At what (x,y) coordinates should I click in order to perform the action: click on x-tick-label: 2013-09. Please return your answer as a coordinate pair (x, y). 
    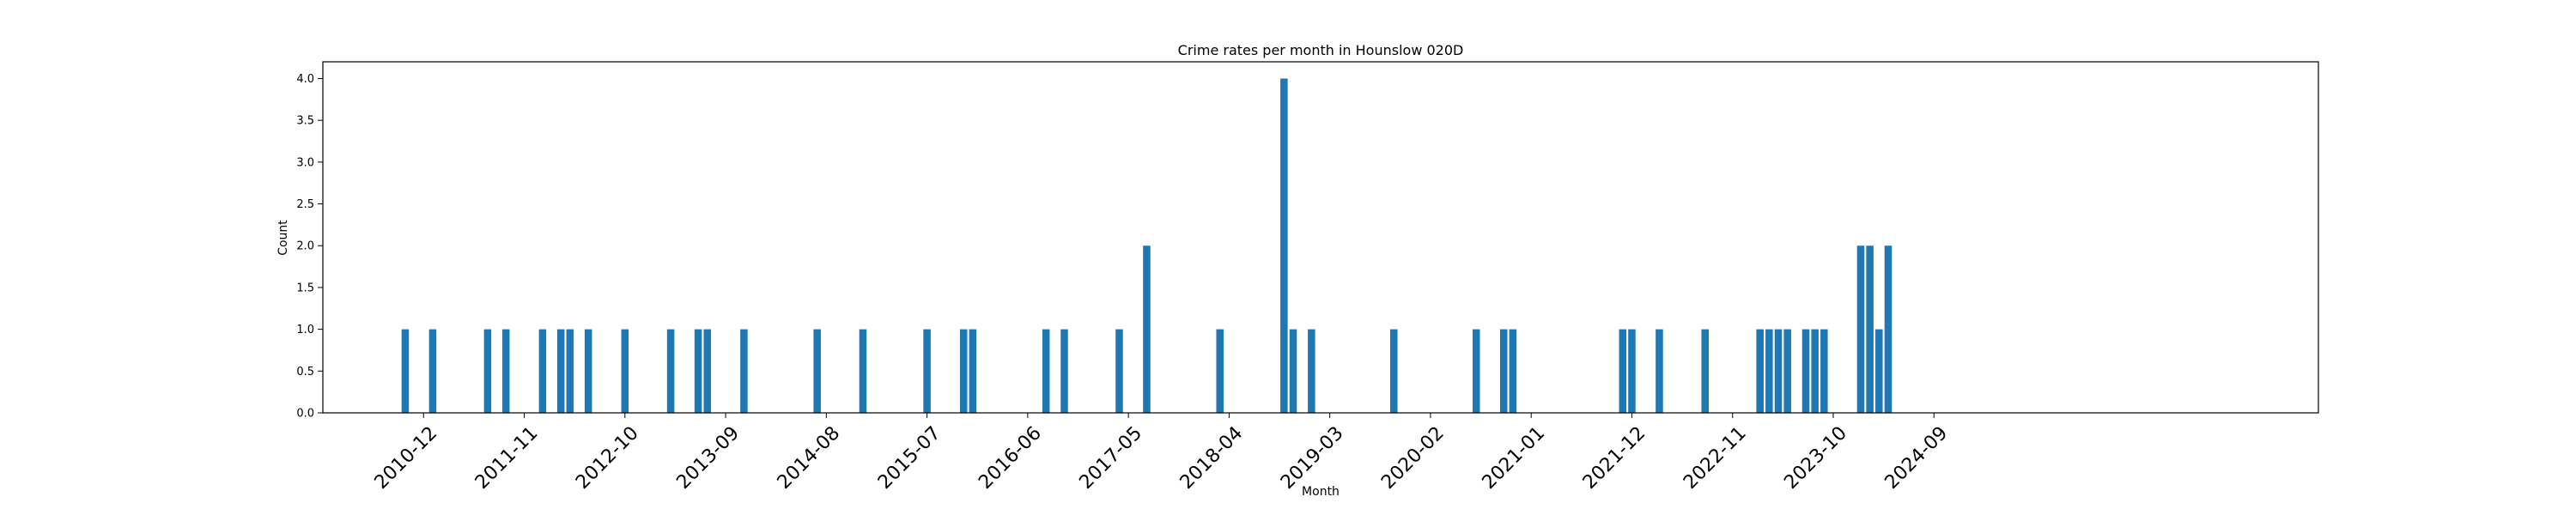
    Looking at the image, I should click on (708, 458).